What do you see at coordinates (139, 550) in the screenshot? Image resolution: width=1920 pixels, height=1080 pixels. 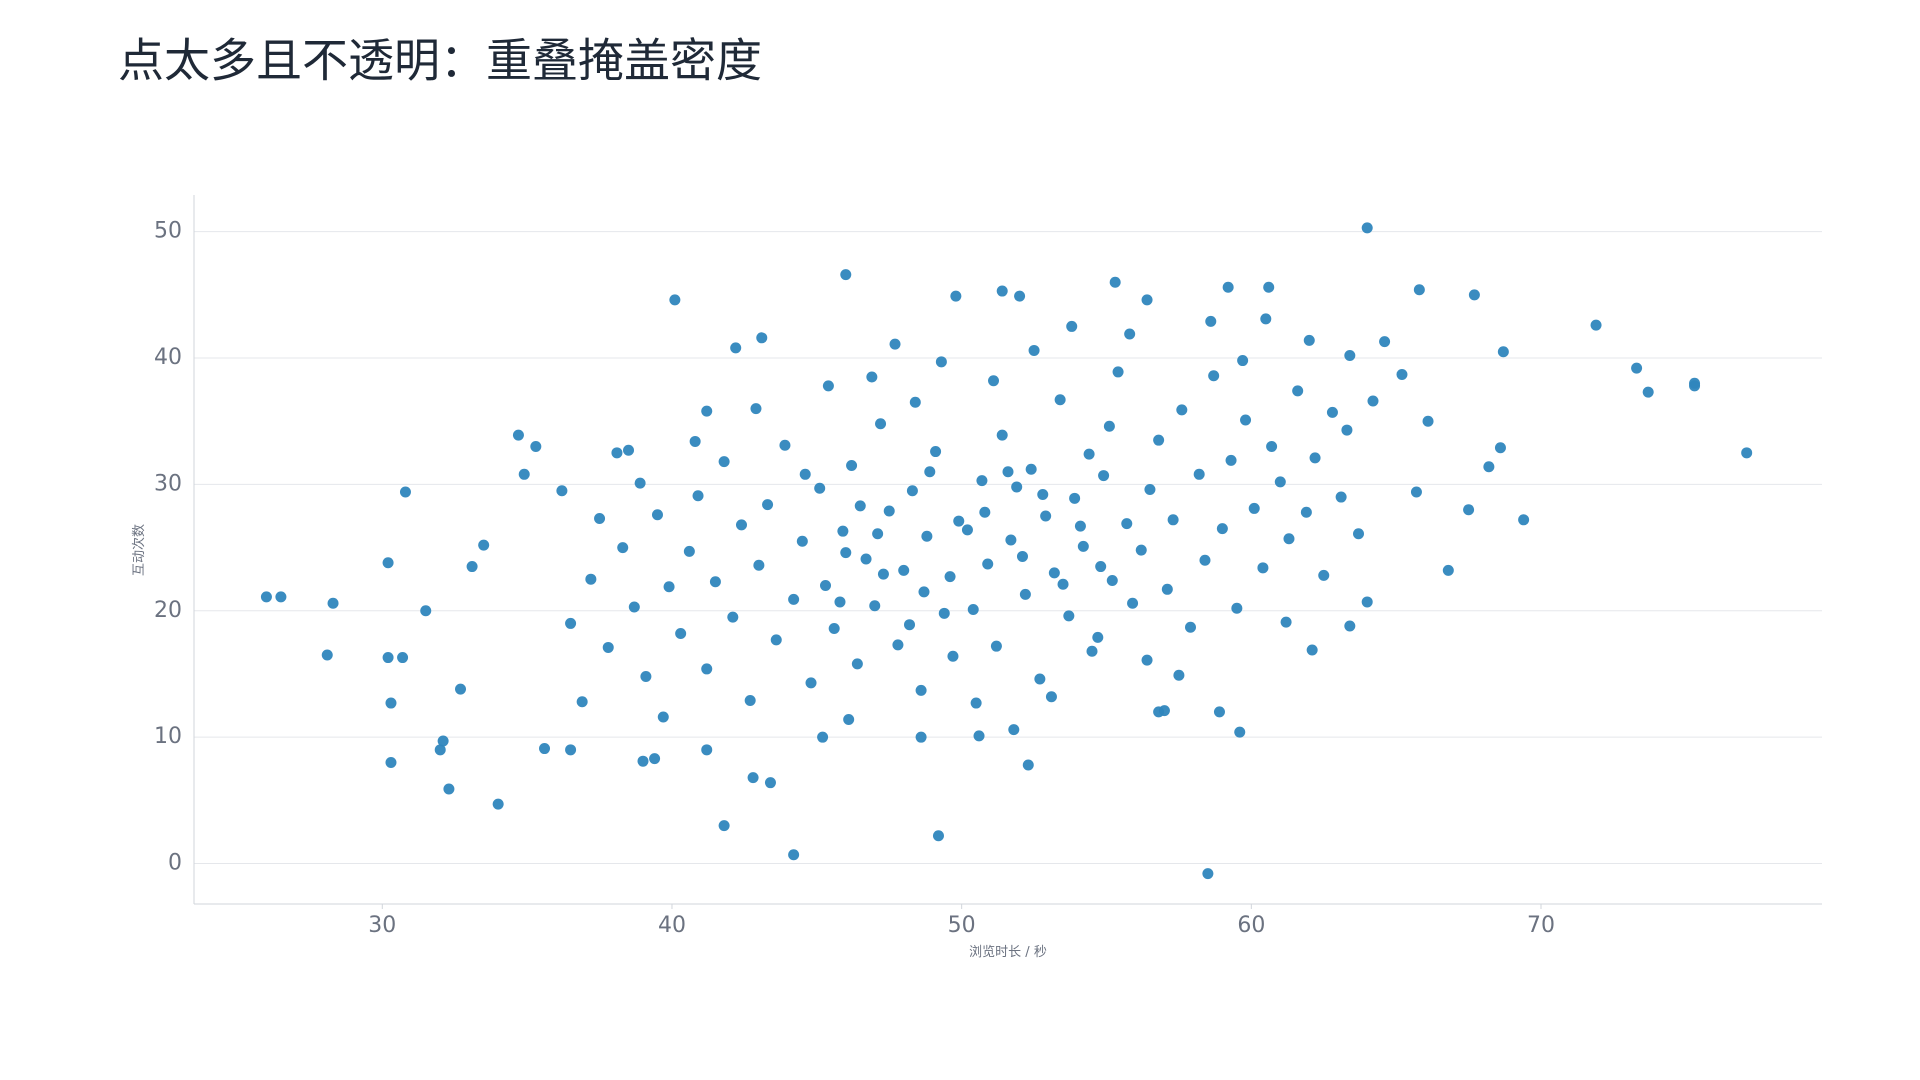 I see `y-axis-label: 互动次数` at bounding box center [139, 550].